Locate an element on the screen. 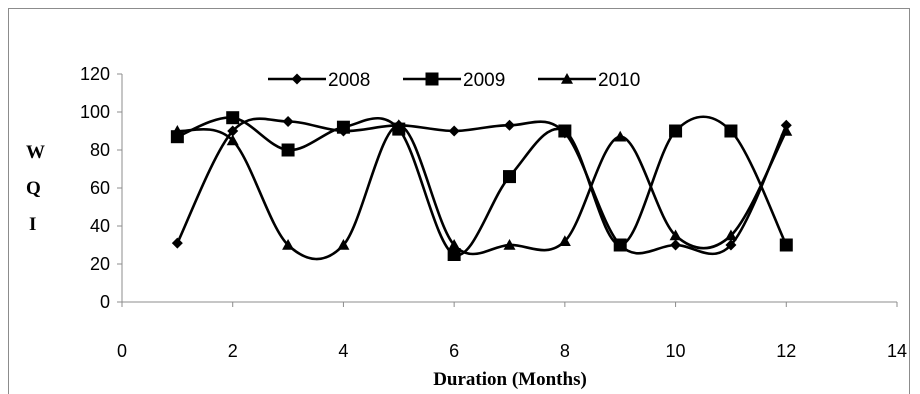 The width and height of the screenshot is (920, 394). x-axis-title: Duration (Months) is located at coordinates (510, 379).